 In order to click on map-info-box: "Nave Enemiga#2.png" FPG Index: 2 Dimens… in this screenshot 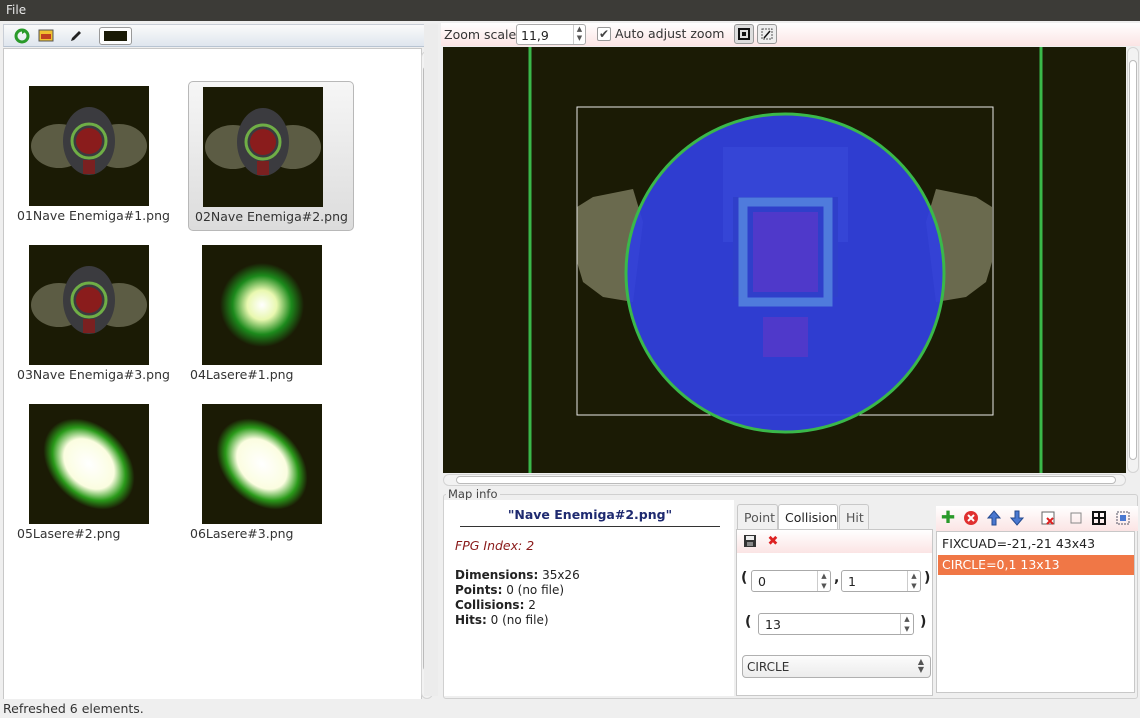, I will do `click(589, 598)`.